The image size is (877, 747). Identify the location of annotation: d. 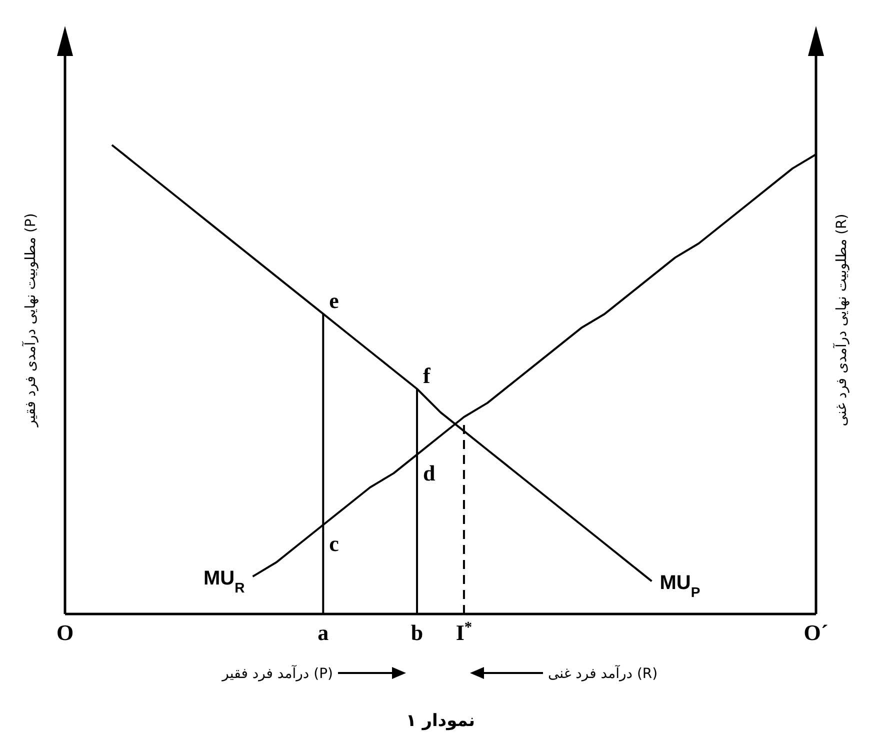
(429, 473).